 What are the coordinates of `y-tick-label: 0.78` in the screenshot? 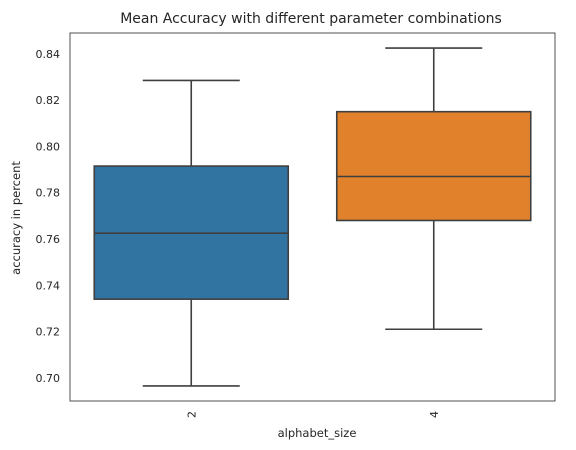 It's located at (48, 193).